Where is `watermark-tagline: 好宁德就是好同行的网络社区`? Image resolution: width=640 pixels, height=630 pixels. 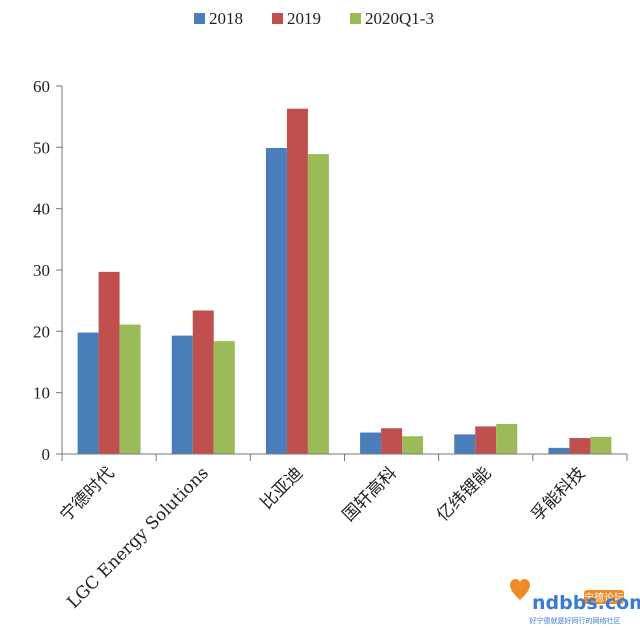
watermark-tagline: 好宁德就是好同行的网络社区 is located at coordinates (575, 620).